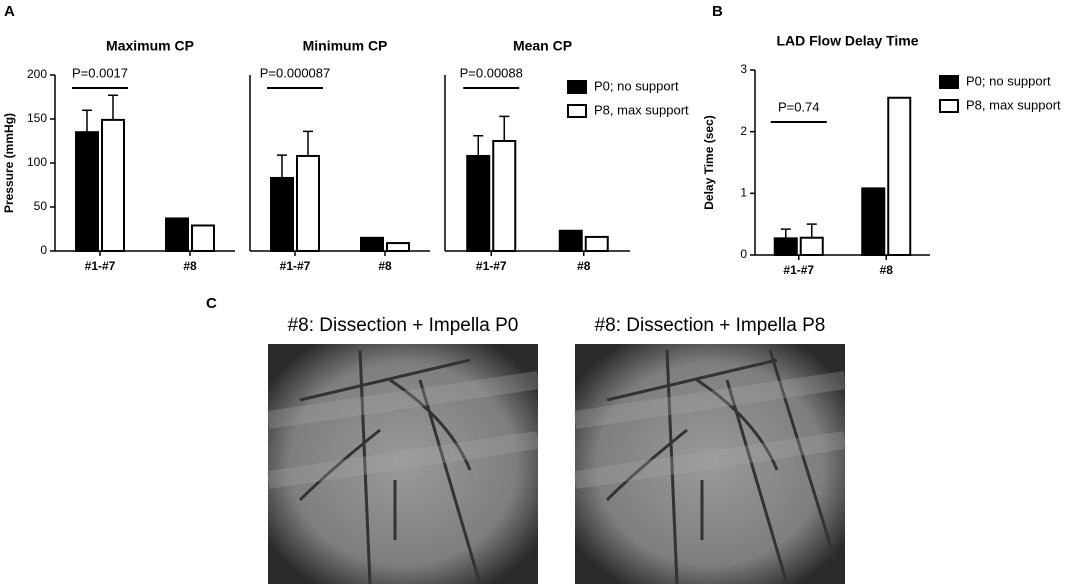 The width and height of the screenshot is (1084, 584). I want to click on panel-label: A, so click(9, 11).